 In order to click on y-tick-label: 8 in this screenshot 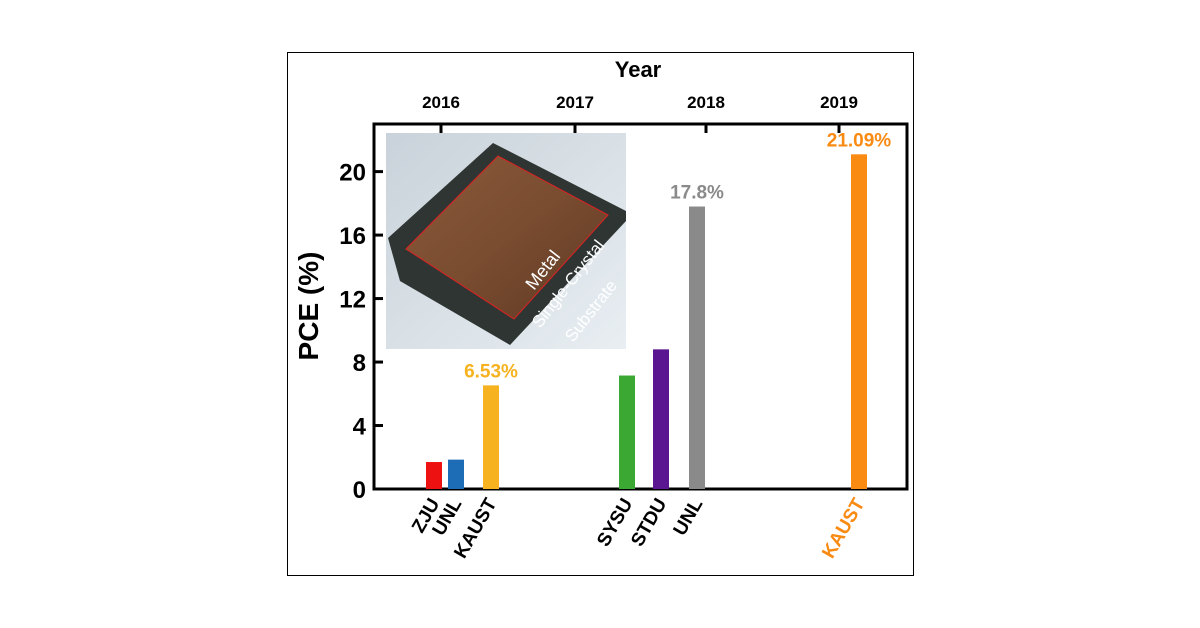, I will do `click(359, 363)`.